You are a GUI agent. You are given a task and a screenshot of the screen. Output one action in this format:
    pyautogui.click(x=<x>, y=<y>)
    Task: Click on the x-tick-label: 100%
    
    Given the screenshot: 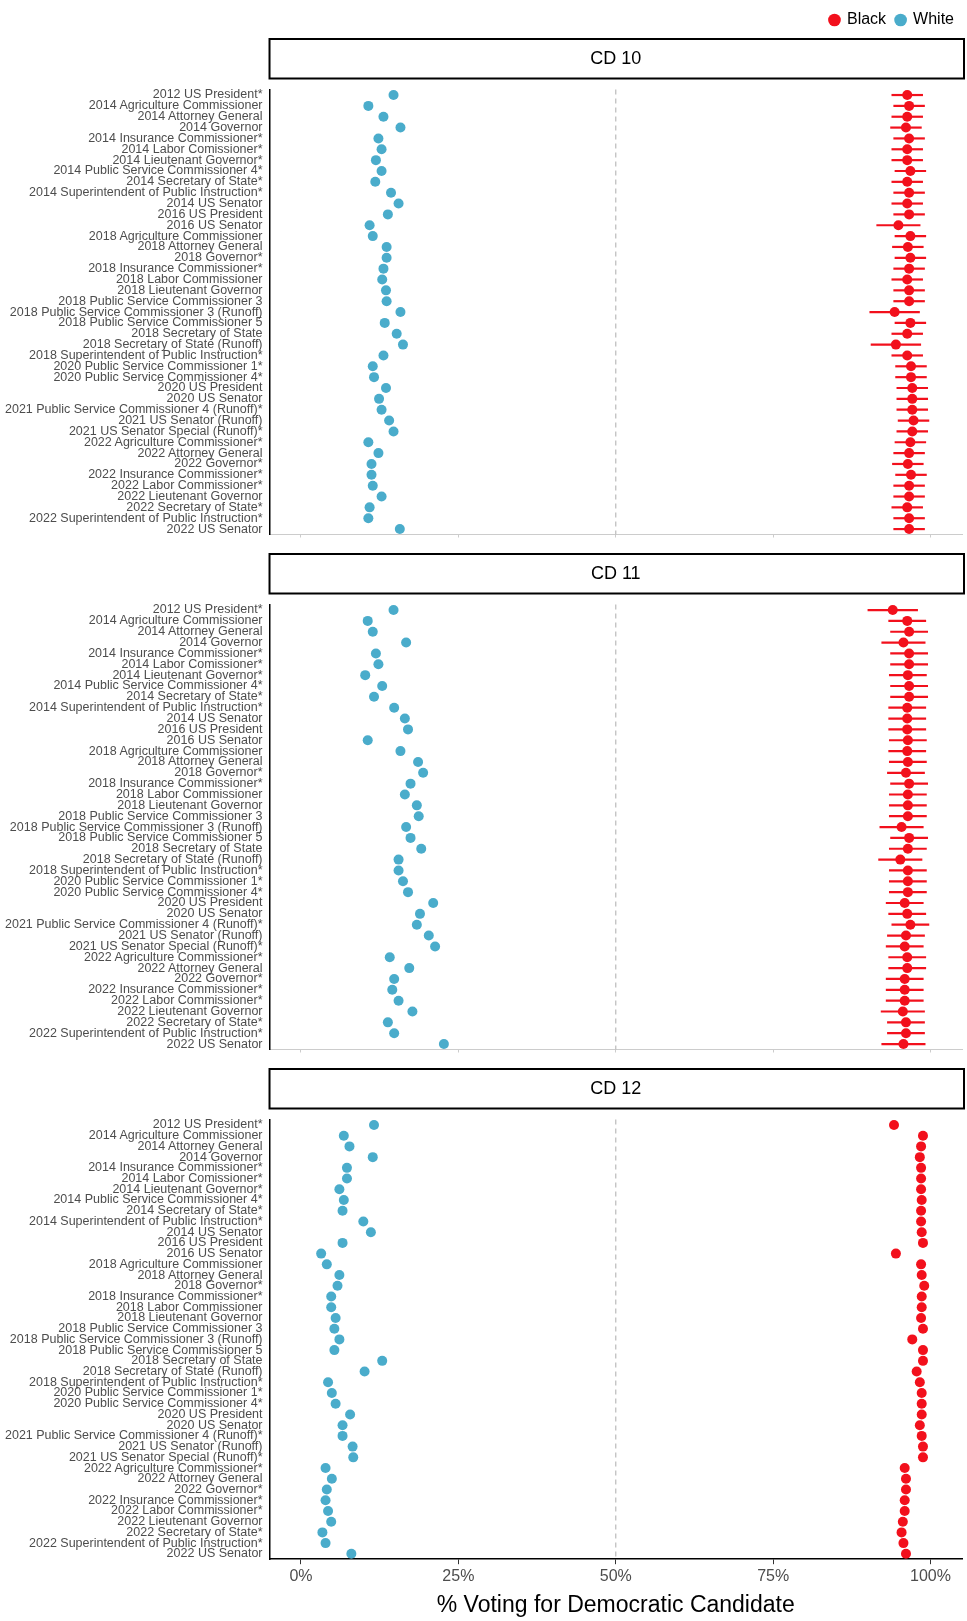 What is the action you would take?
    pyautogui.click(x=930, y=1576)
    